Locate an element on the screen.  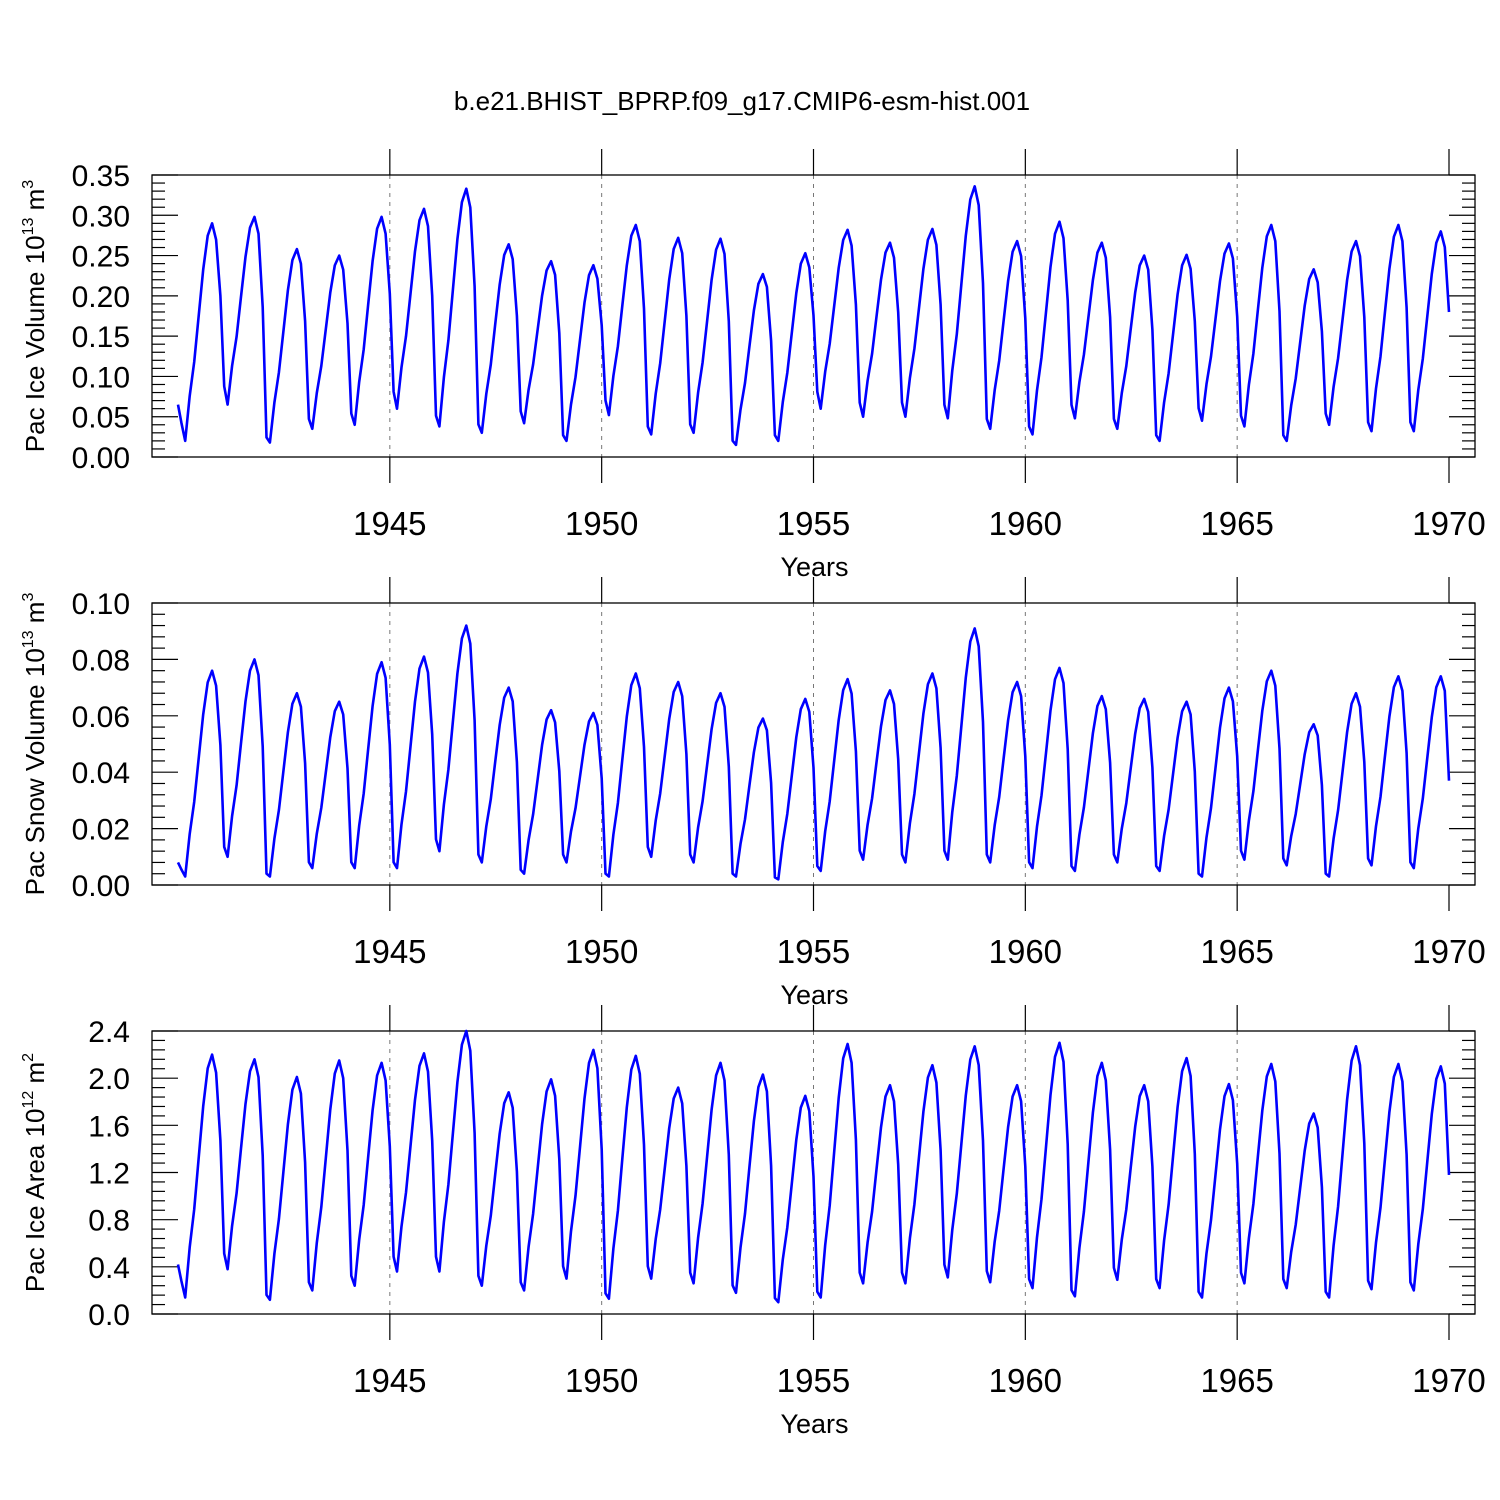
y-tick-label: 0.15 is located at coordinates (101, 337).